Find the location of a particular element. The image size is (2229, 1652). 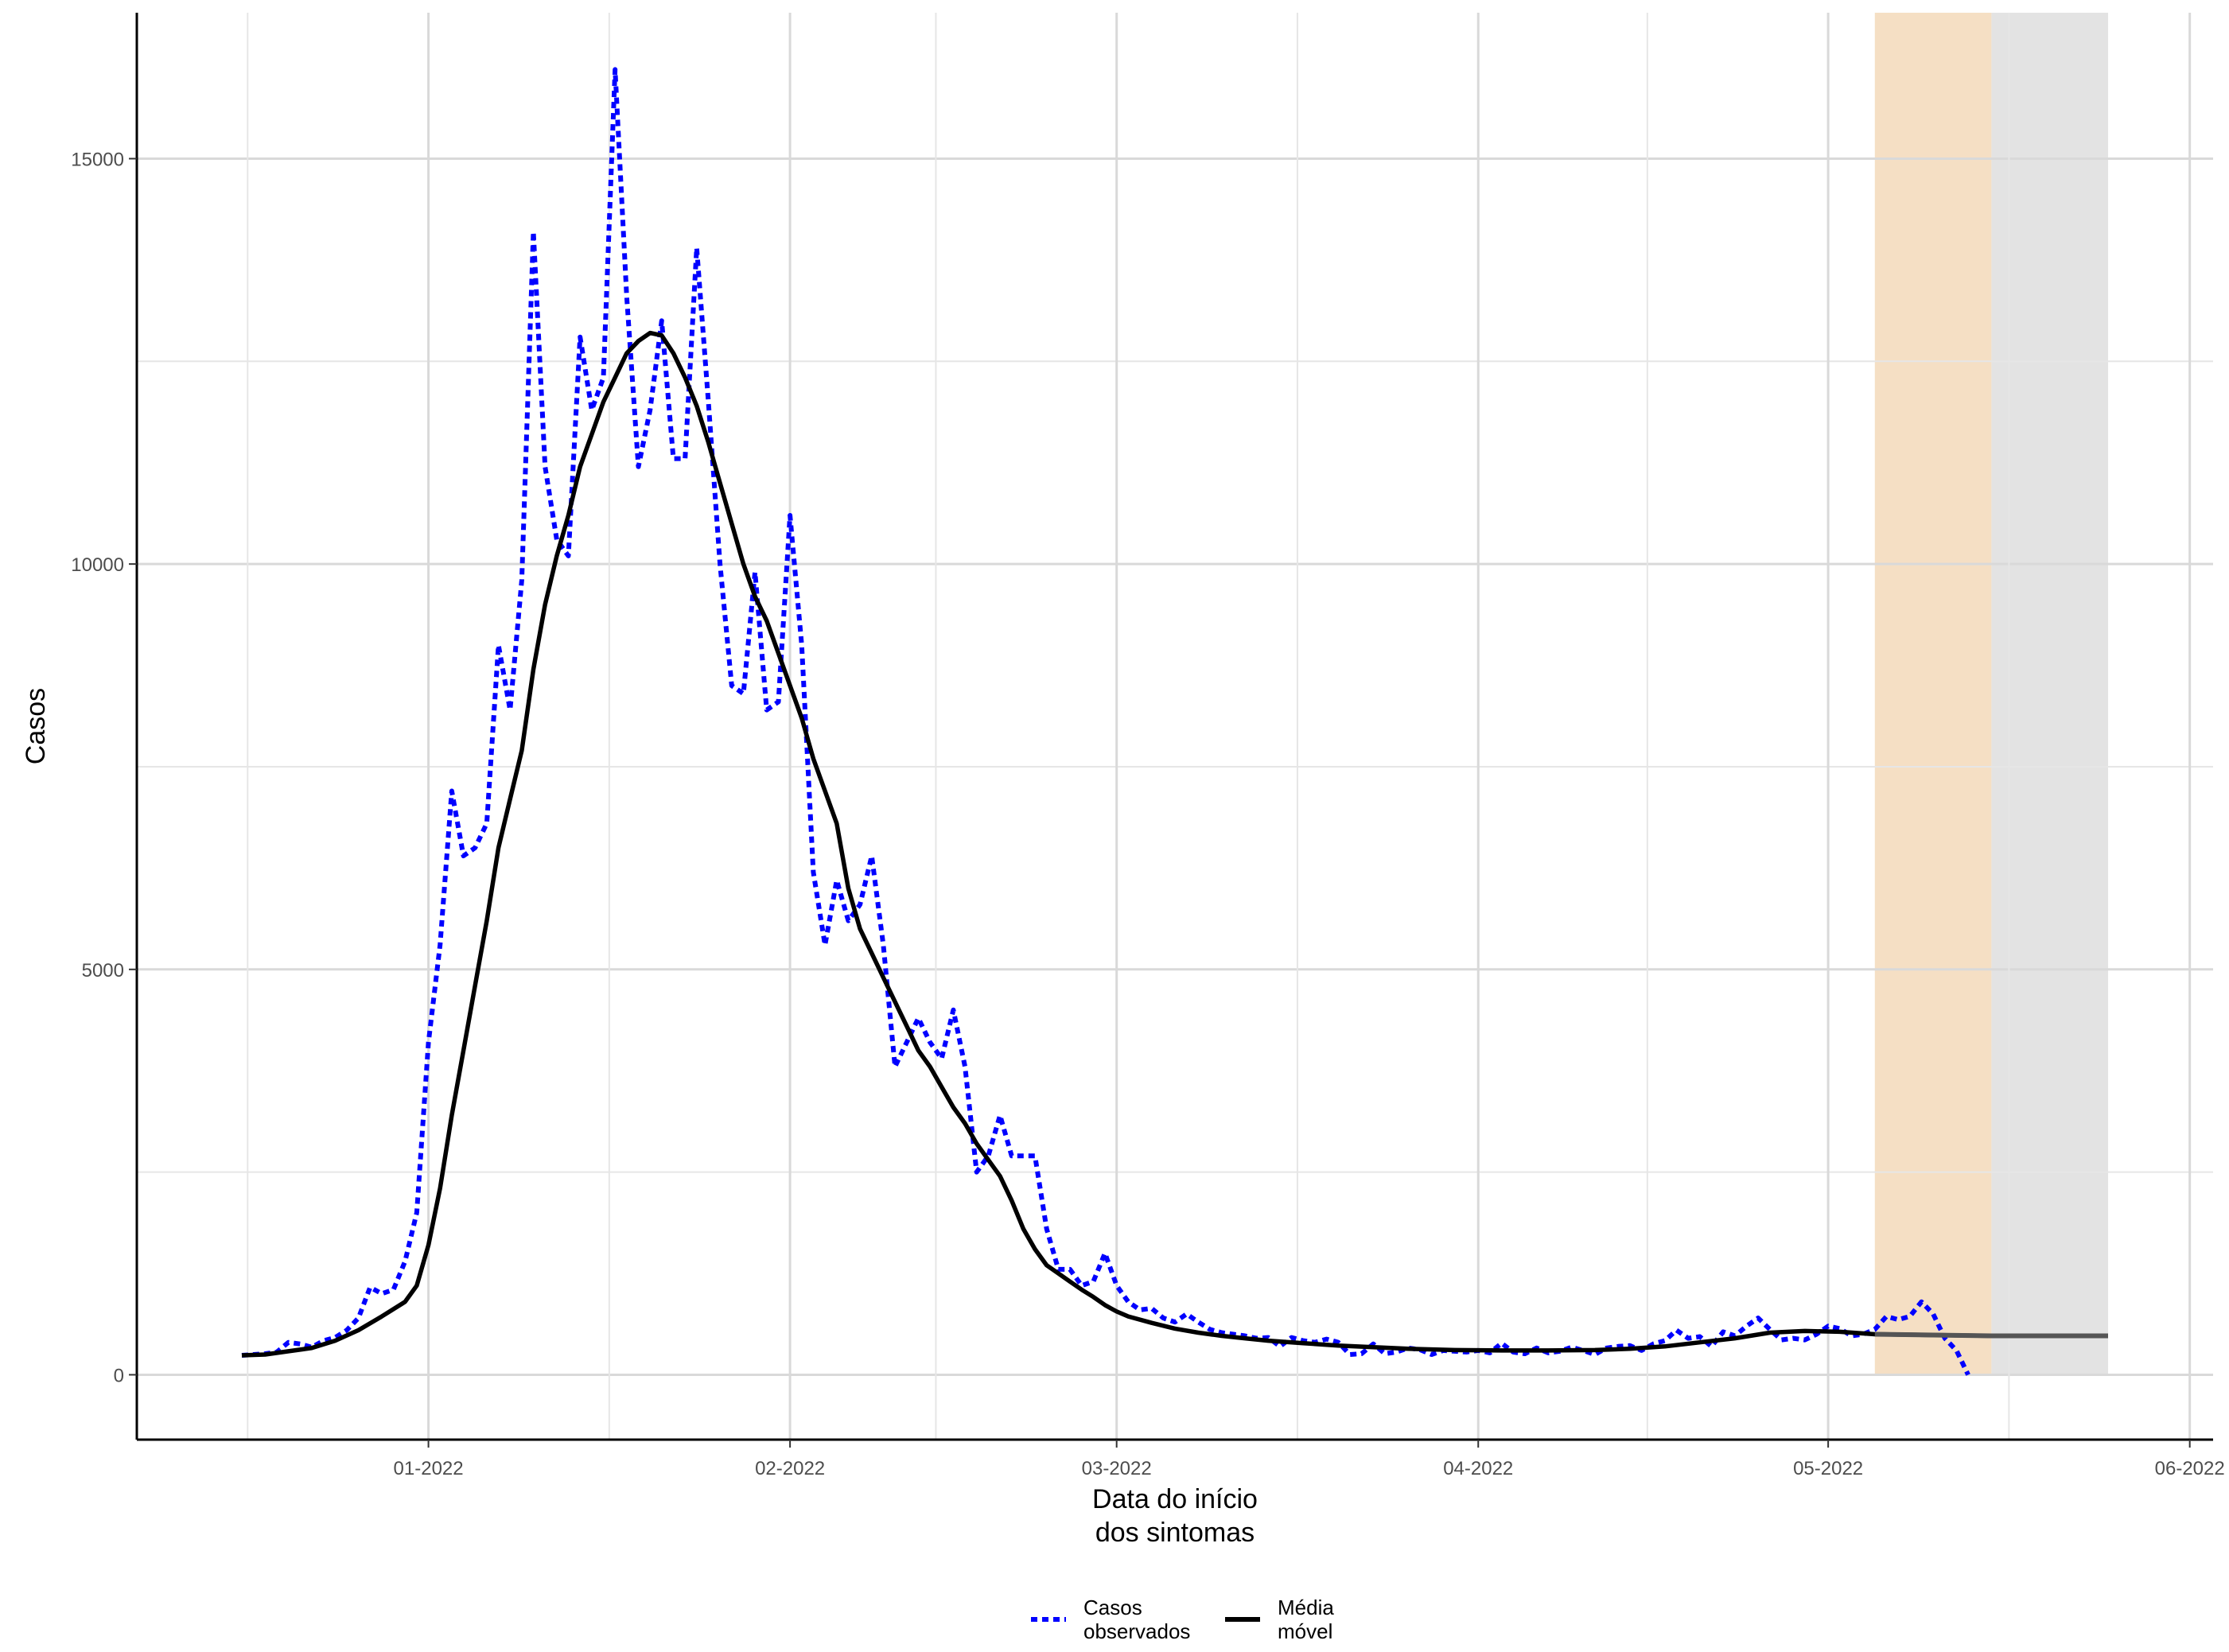

y-tick-label: 0 is located at coordinates (119, 1375).